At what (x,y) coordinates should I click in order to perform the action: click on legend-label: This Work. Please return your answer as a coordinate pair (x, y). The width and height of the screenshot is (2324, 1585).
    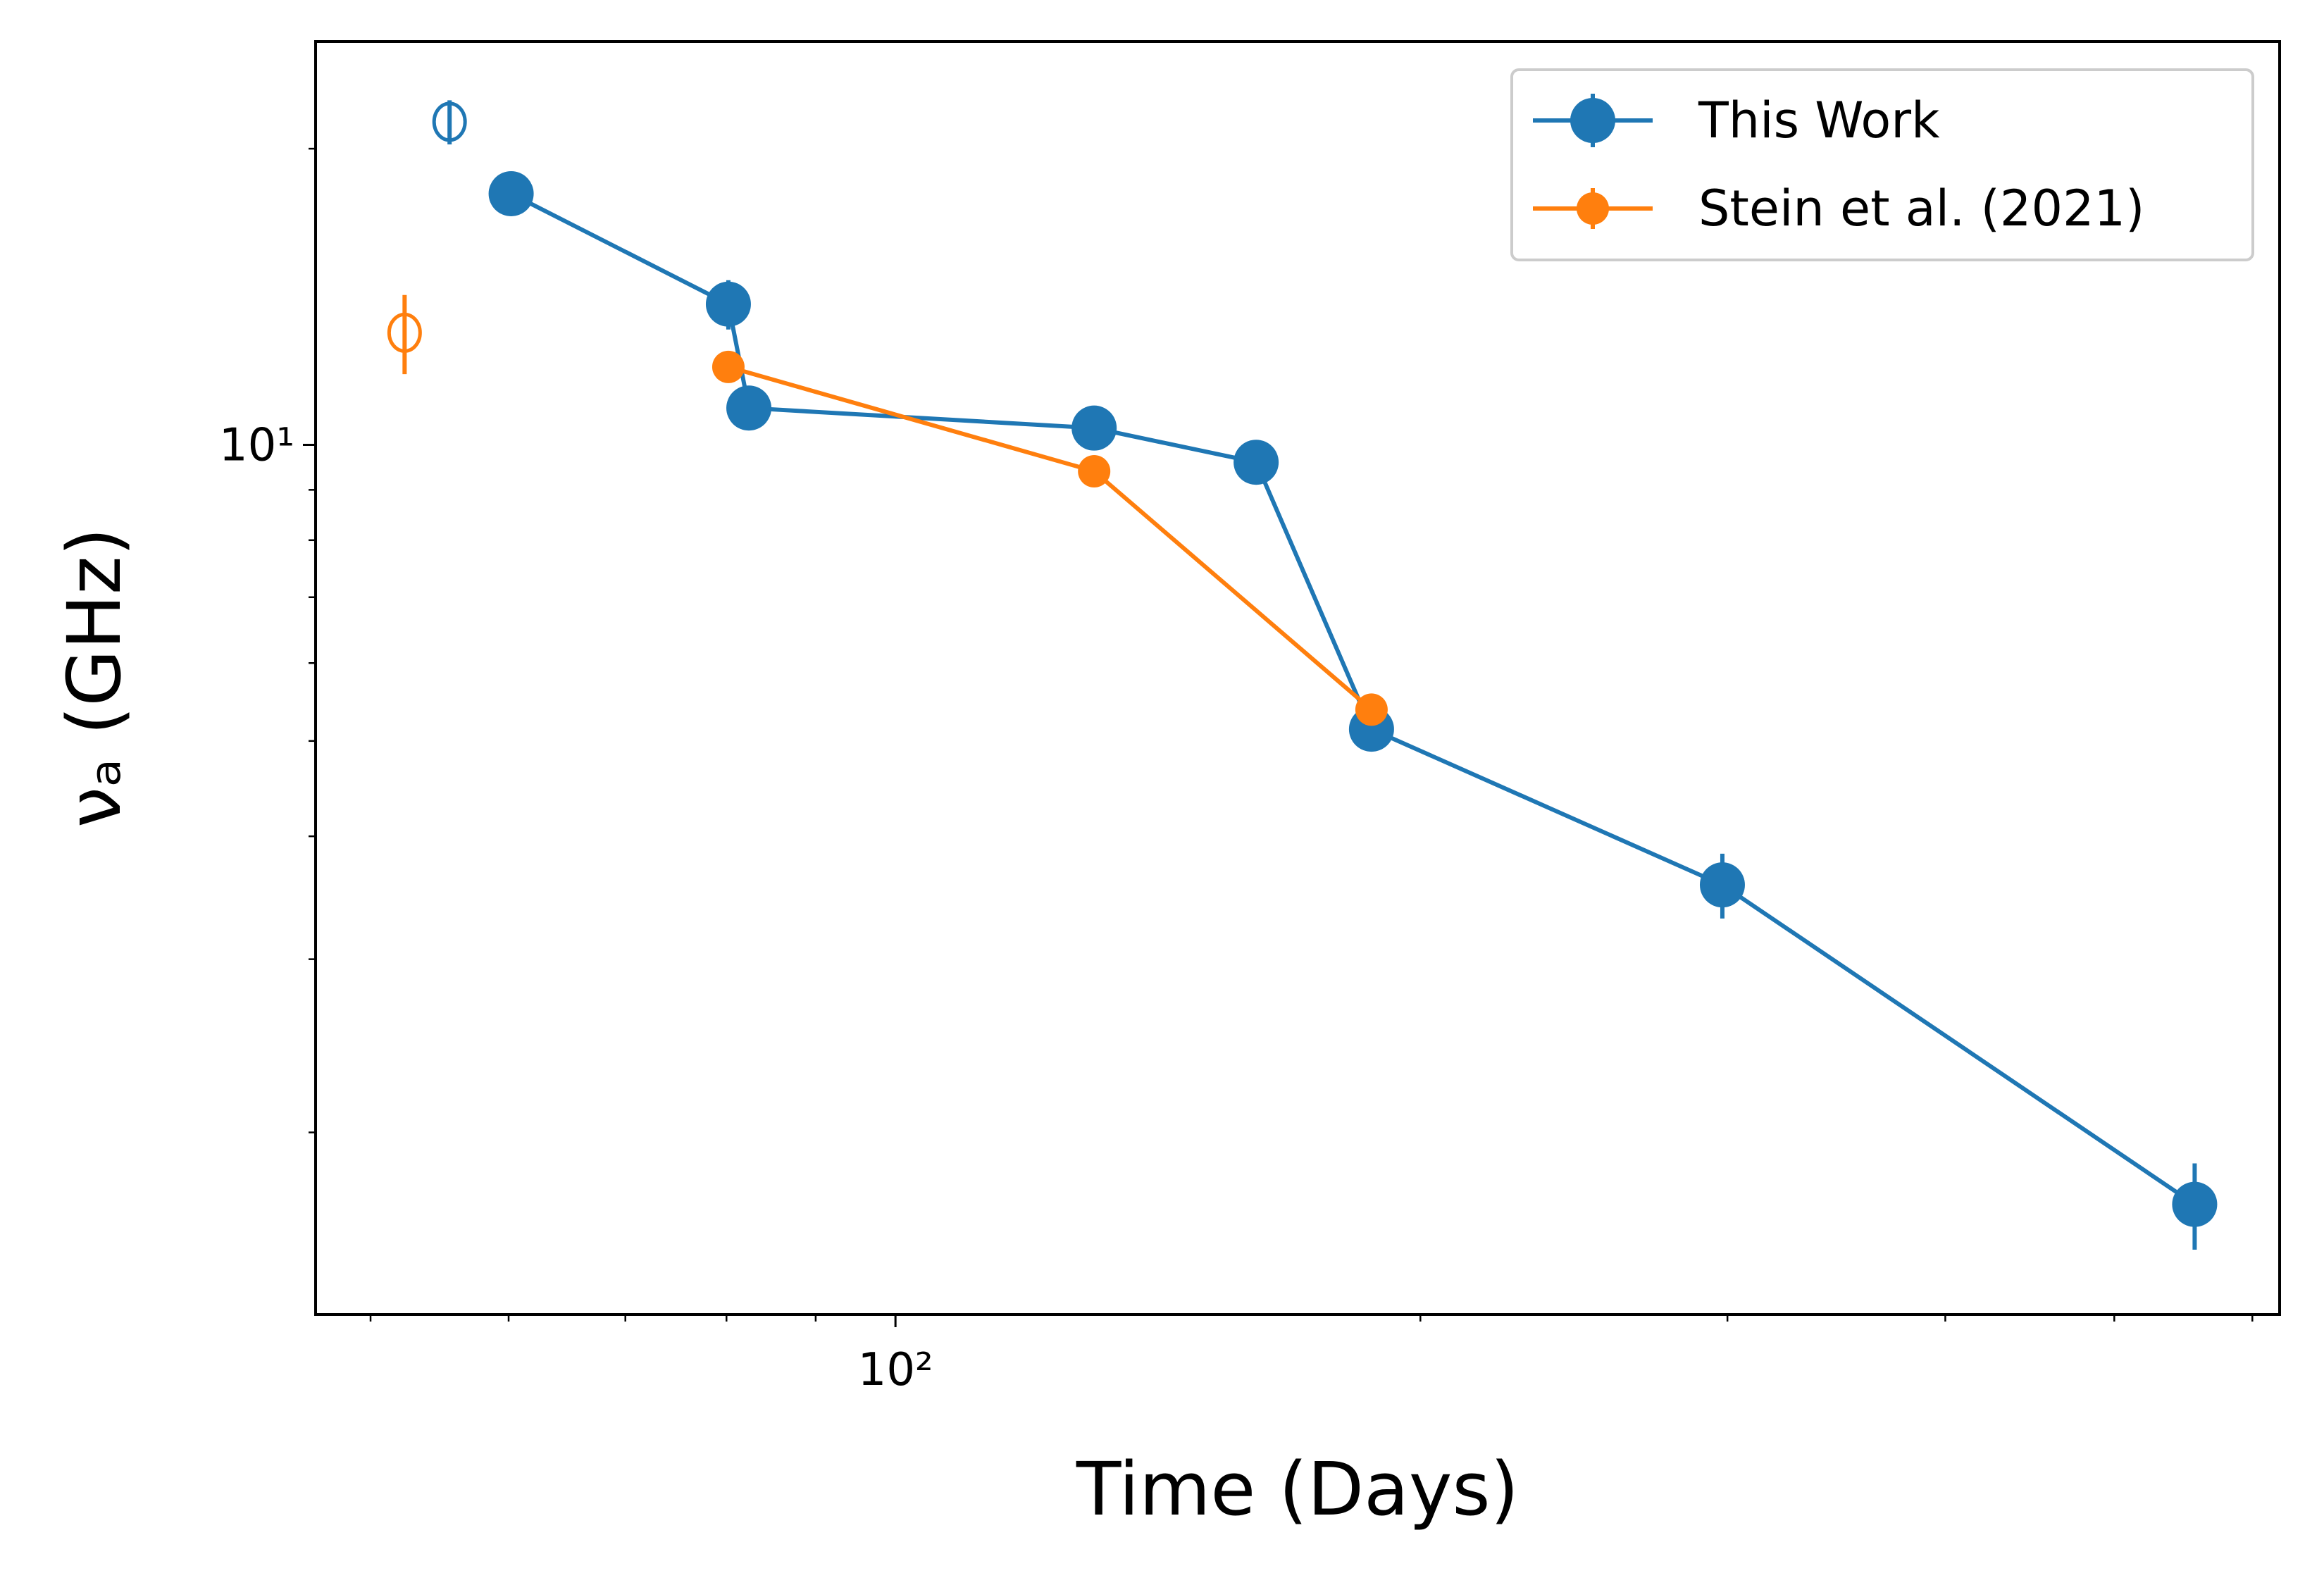
    Looking at the image, I should click on (1819, 121).